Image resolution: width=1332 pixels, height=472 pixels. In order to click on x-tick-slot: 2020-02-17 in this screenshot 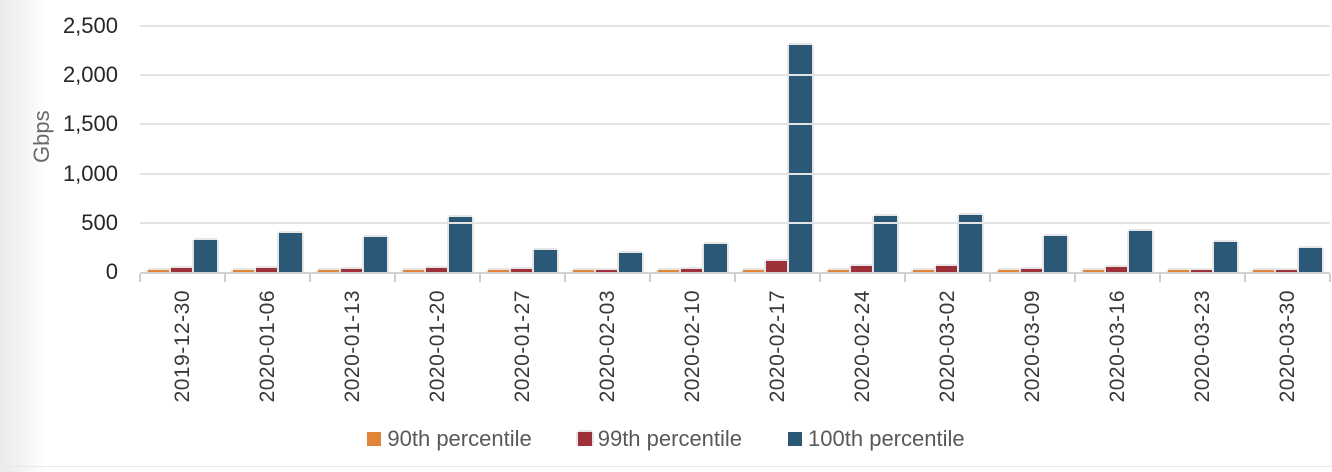, I will do `click(777, 346)`.